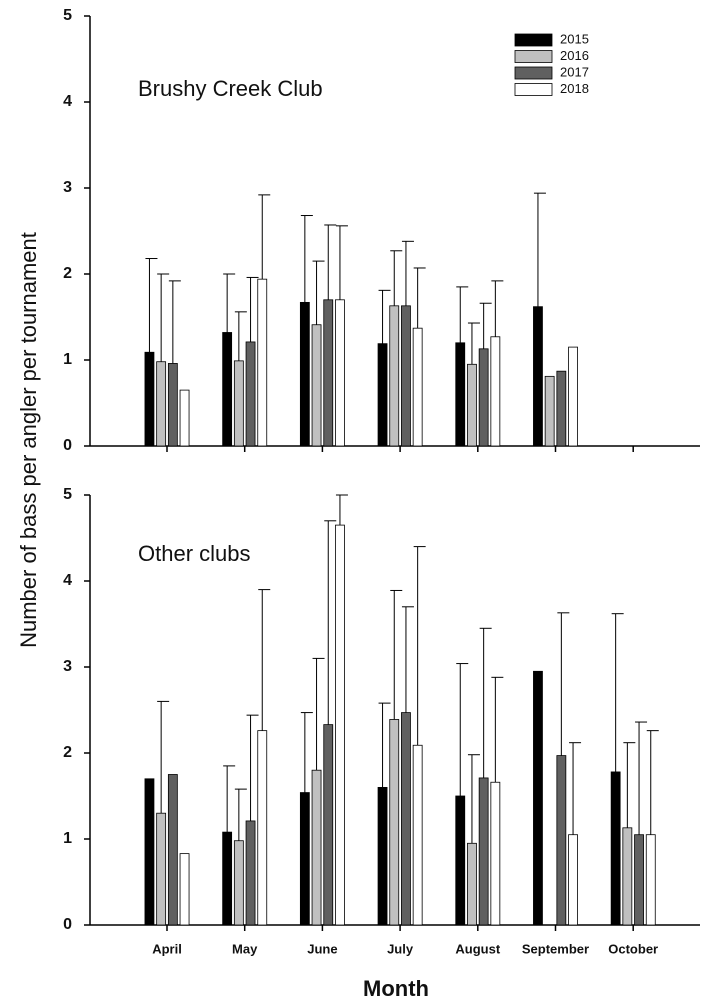 The height and width of the screenshot is (1004, 704). I want to click on x-axis-label: Month, so click(396, 988).